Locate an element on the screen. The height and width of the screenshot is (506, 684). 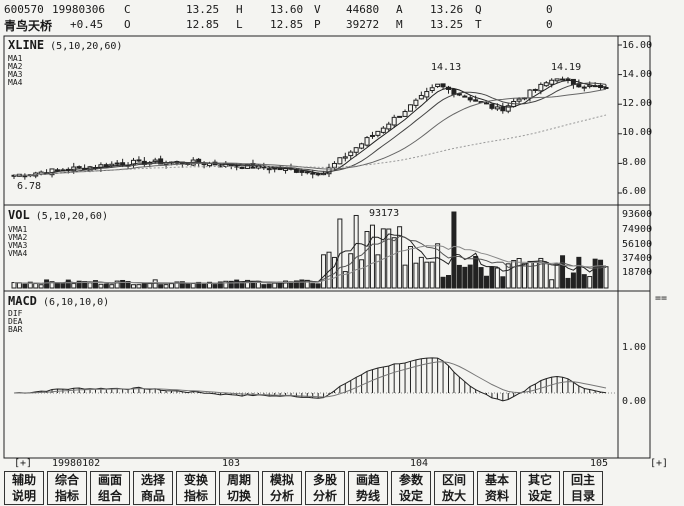
multi-stock-button: 多股 分析 is located at coordinates (325, 488).